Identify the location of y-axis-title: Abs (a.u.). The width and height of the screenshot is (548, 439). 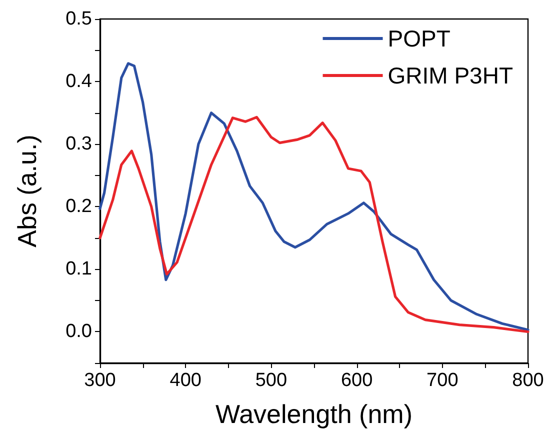
(27, 191).